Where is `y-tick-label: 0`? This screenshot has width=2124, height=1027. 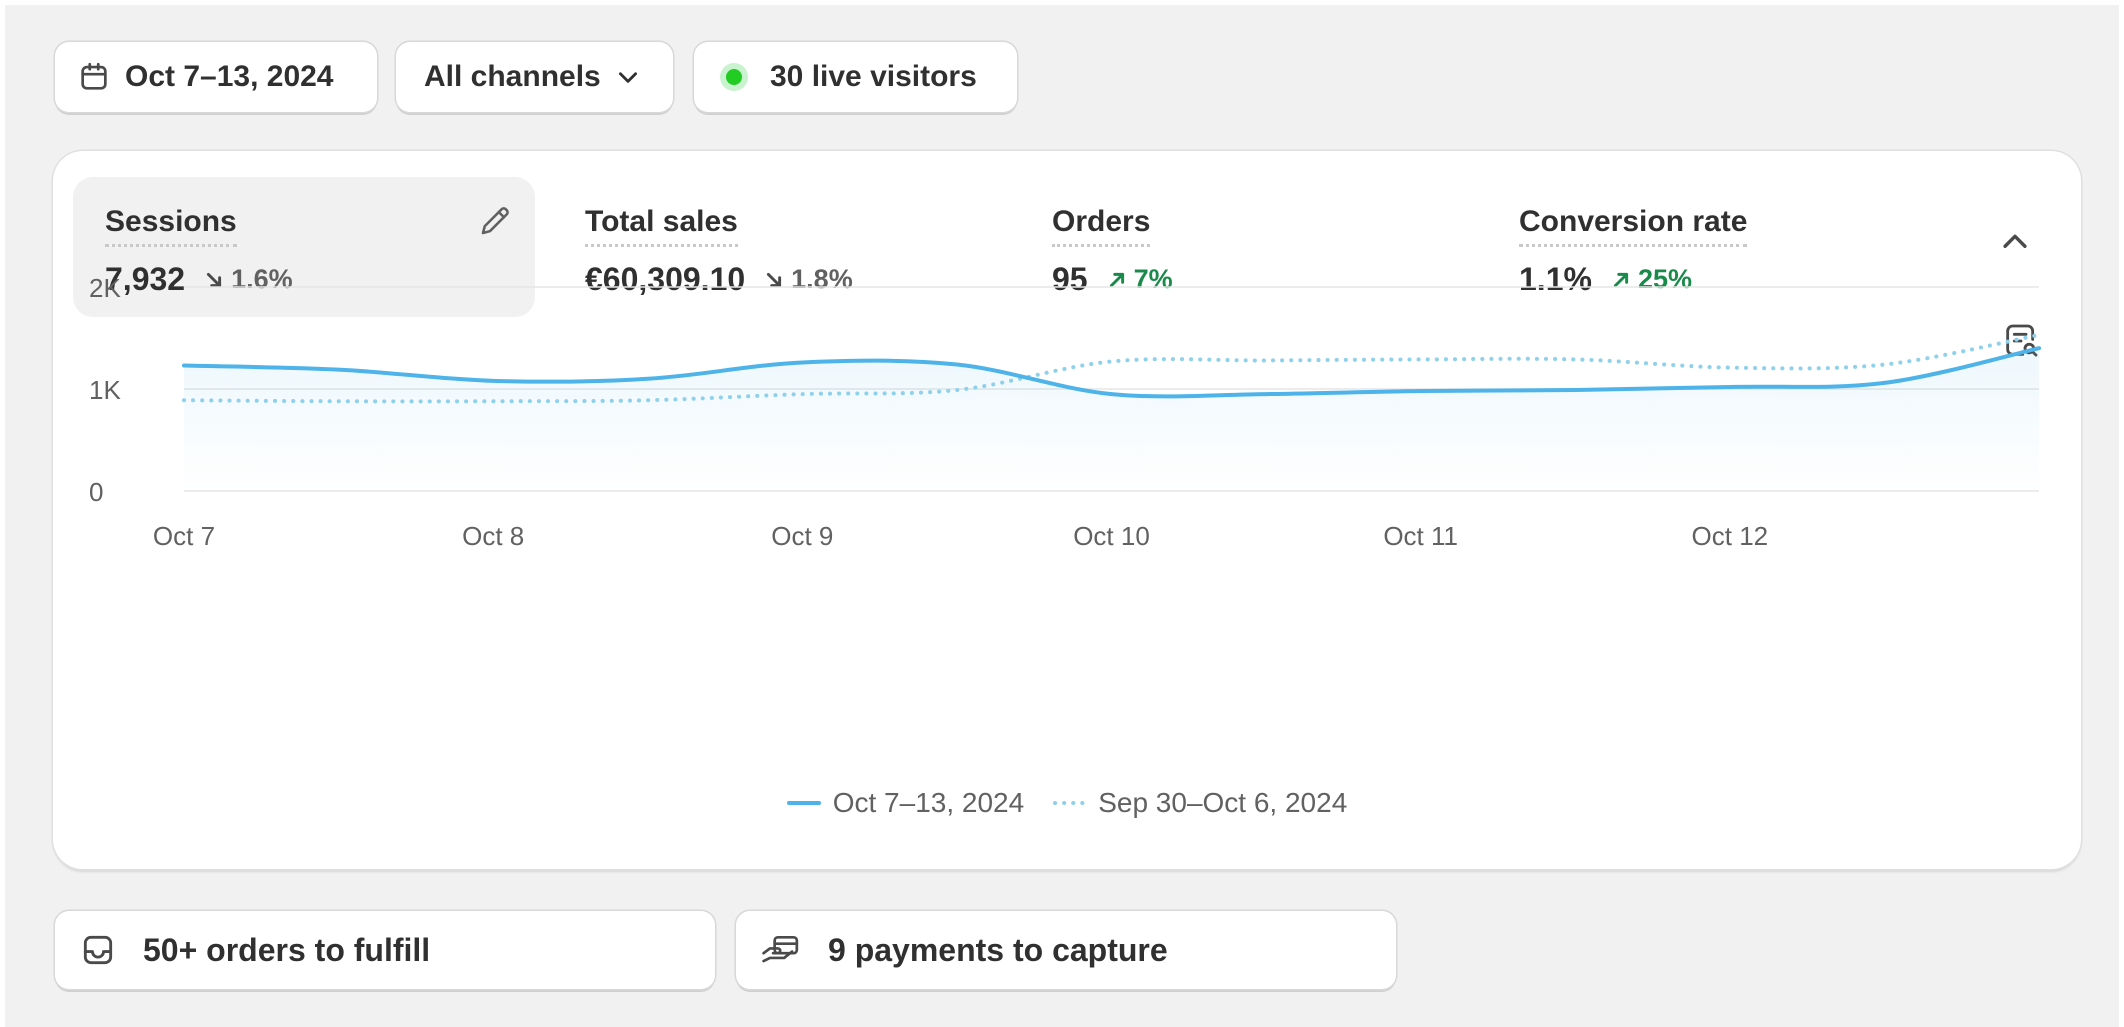
y-tick-label: 0 is located at coordinates (96, 492).